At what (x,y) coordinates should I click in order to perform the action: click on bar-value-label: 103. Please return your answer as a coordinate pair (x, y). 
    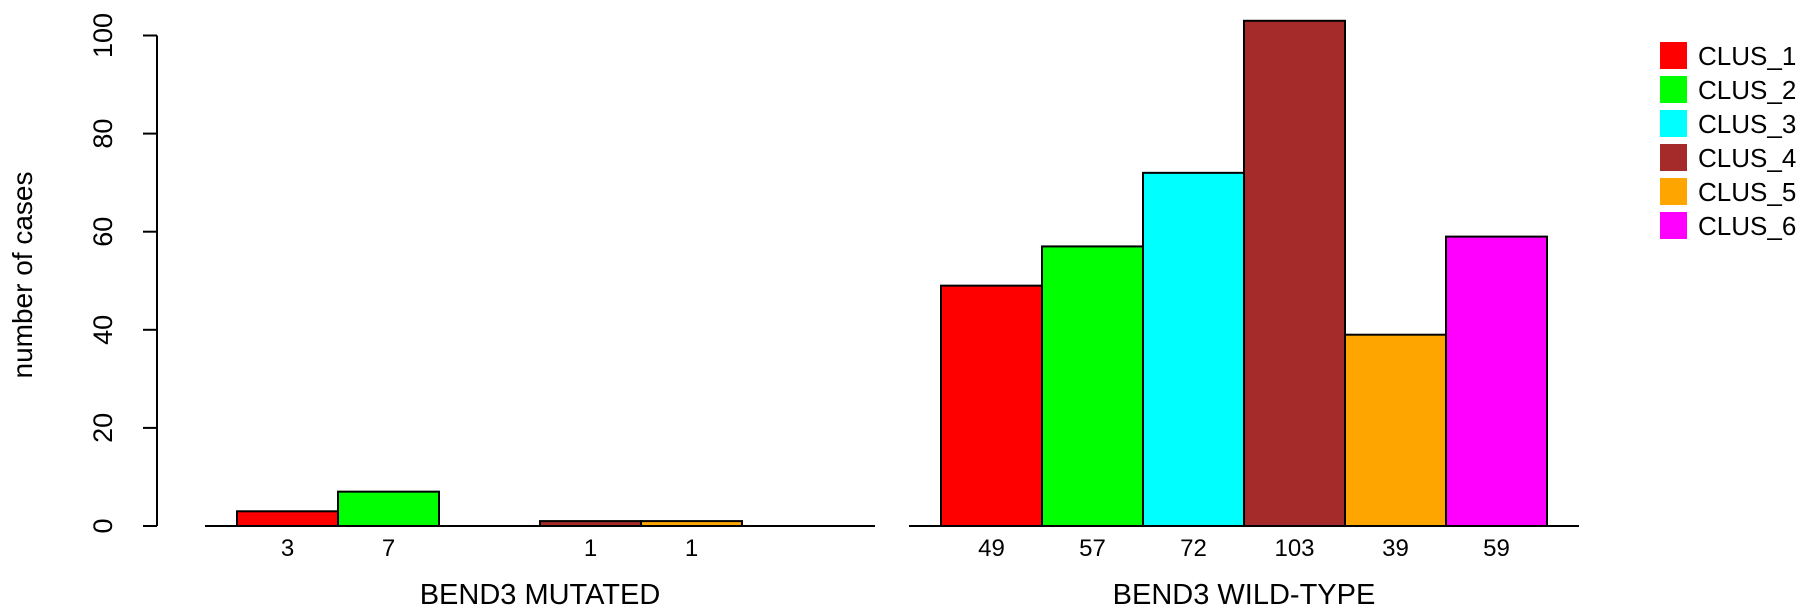
    Looking at the image, I should click on (1294, 548).